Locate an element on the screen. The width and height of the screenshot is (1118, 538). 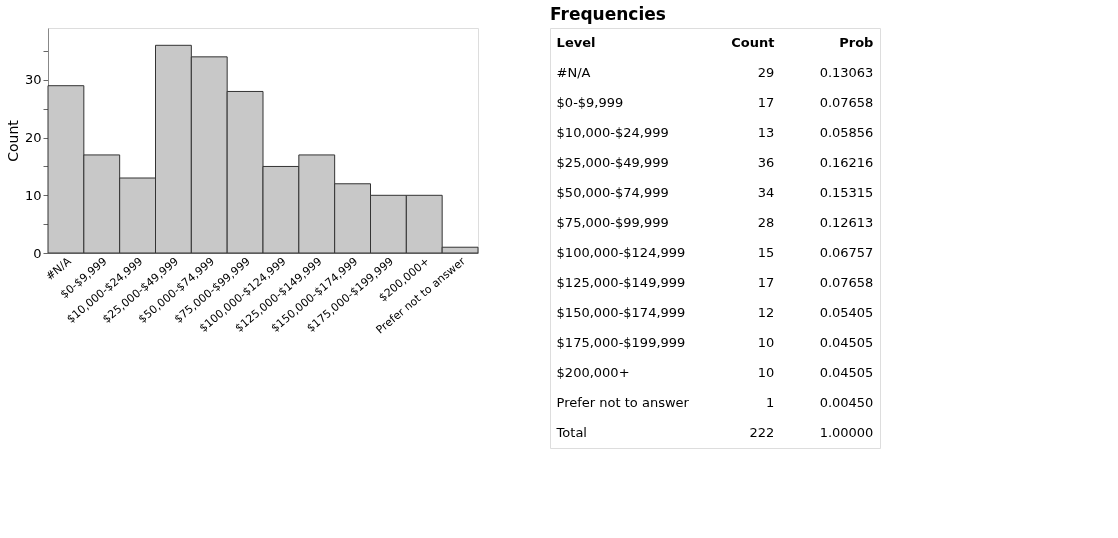
text: 222 is located at coordinates (762, 432).